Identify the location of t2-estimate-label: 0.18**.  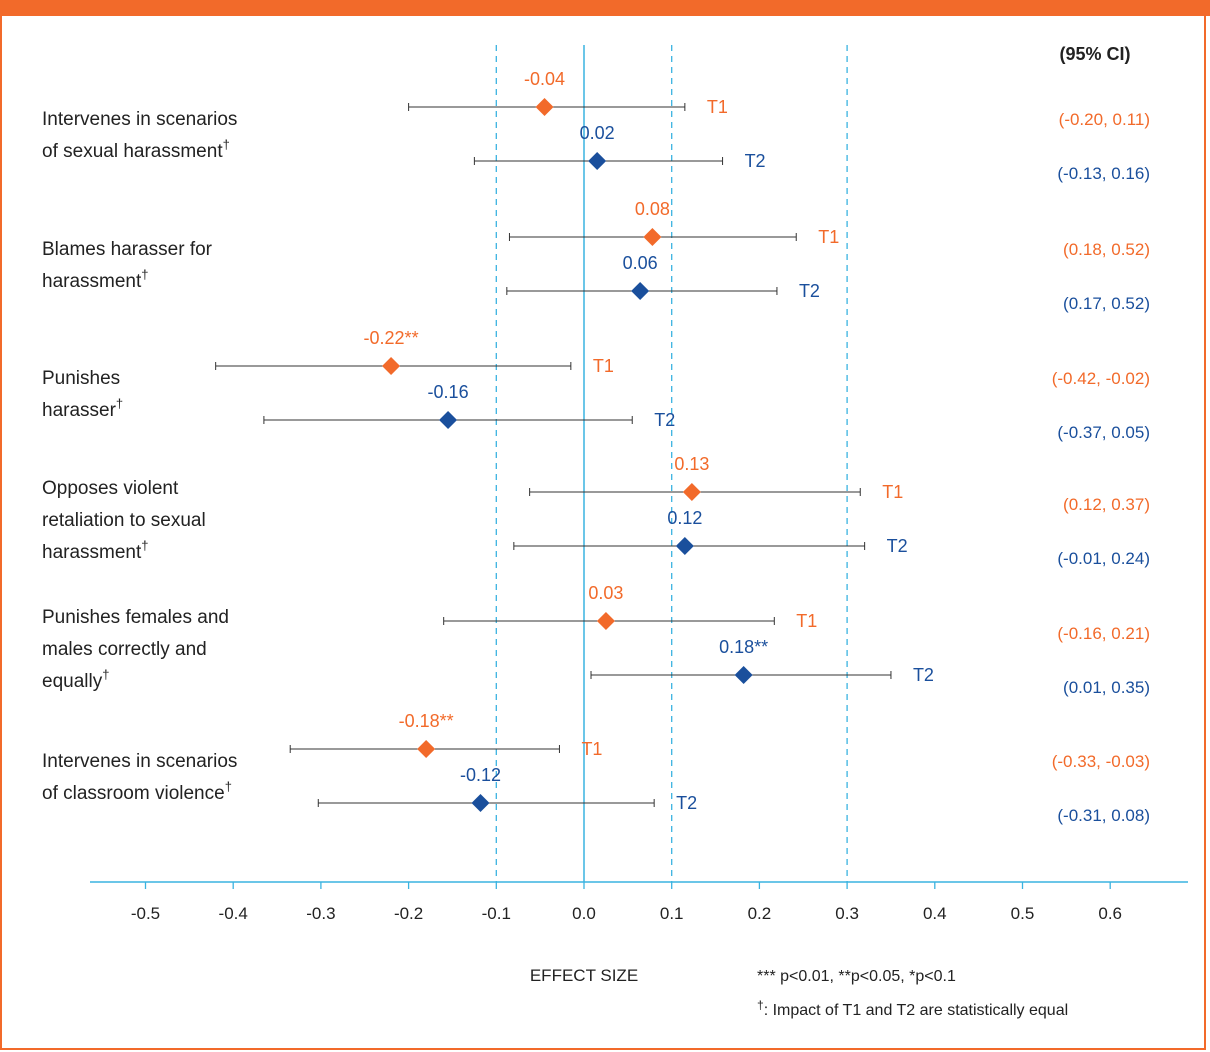
(743, 647).